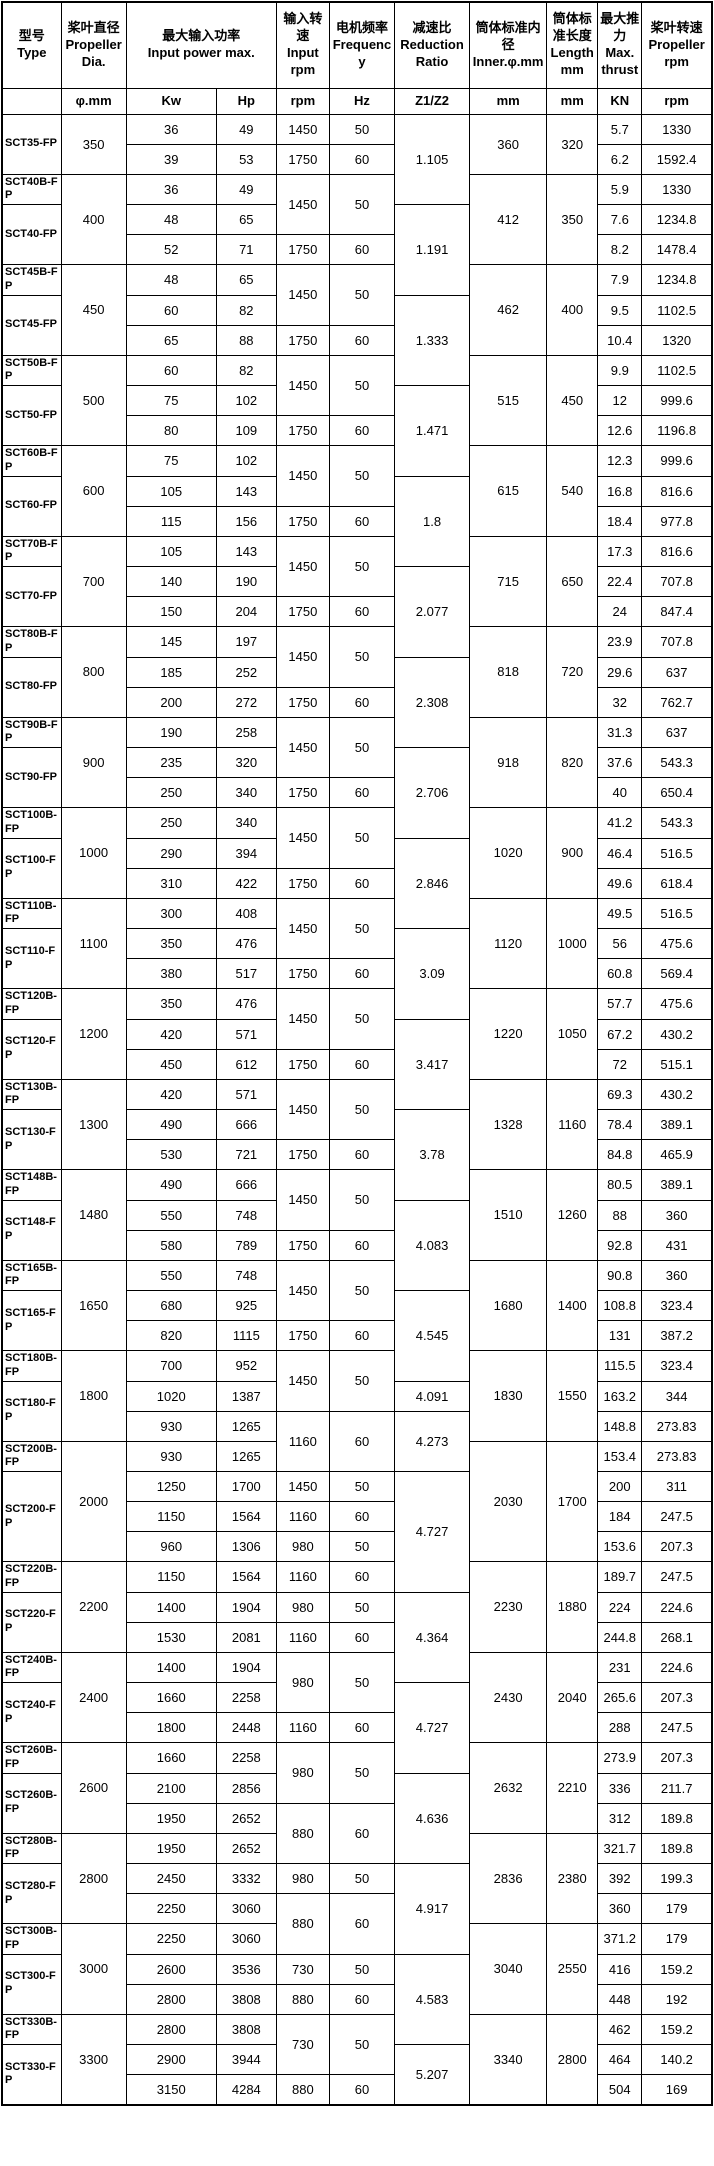  Describe the element at coordinates (362, 52) in the screenshot. I see `header-en: Frequency` at that location.